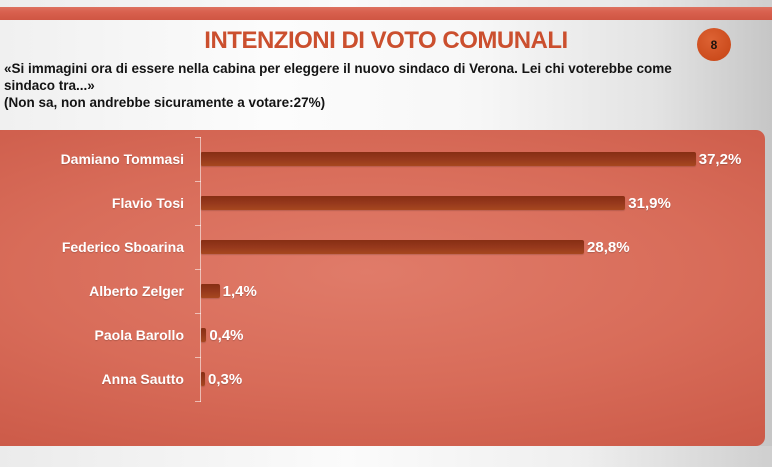 This screenshot has width=772, height=467. Describe the element at coordinates (608, 247) in the screenshot. I see `bar-value: 28,8%` at that location.